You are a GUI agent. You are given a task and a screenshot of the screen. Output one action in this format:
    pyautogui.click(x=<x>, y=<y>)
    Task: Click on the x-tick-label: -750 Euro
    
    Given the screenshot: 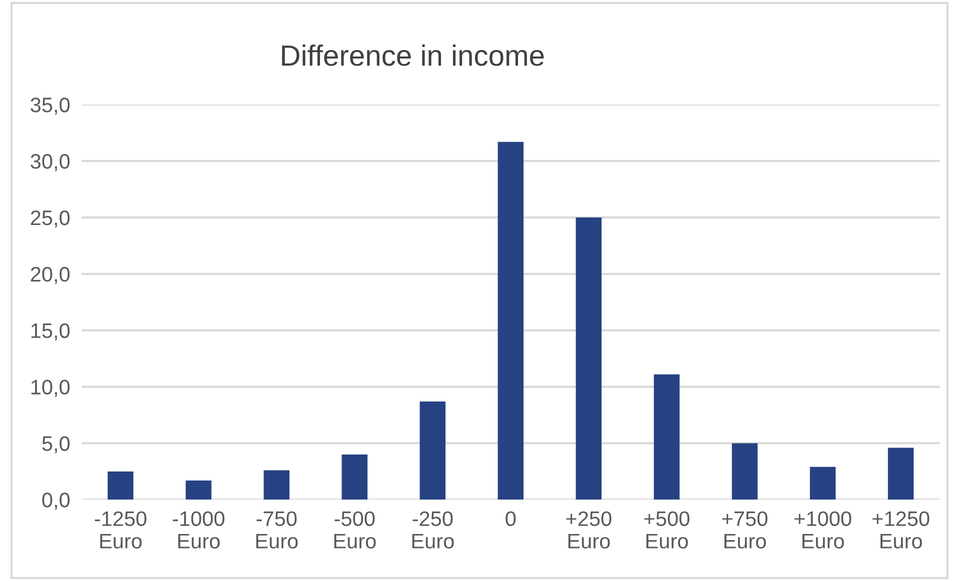 What is the action you would take?
    pyautogui.click(x=277, y=530)
    